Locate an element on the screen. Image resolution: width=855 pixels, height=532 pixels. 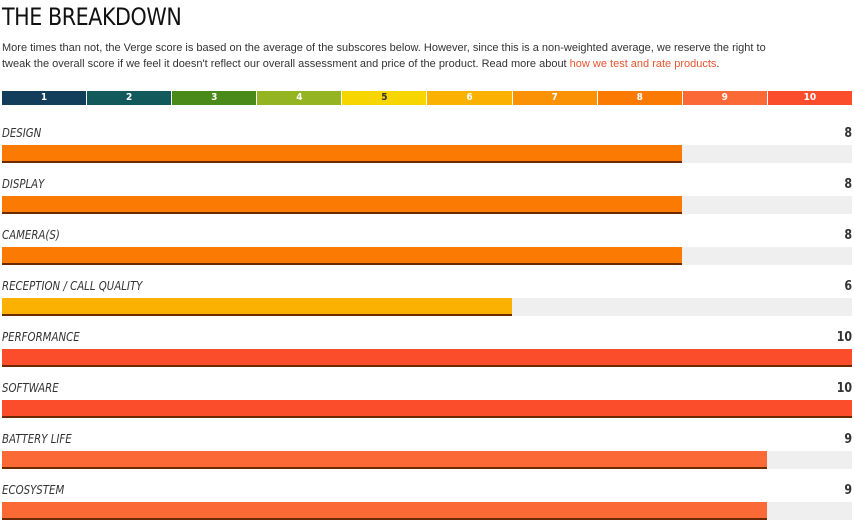
scale-cell-8: 8 is located at coordinates (640, 98).